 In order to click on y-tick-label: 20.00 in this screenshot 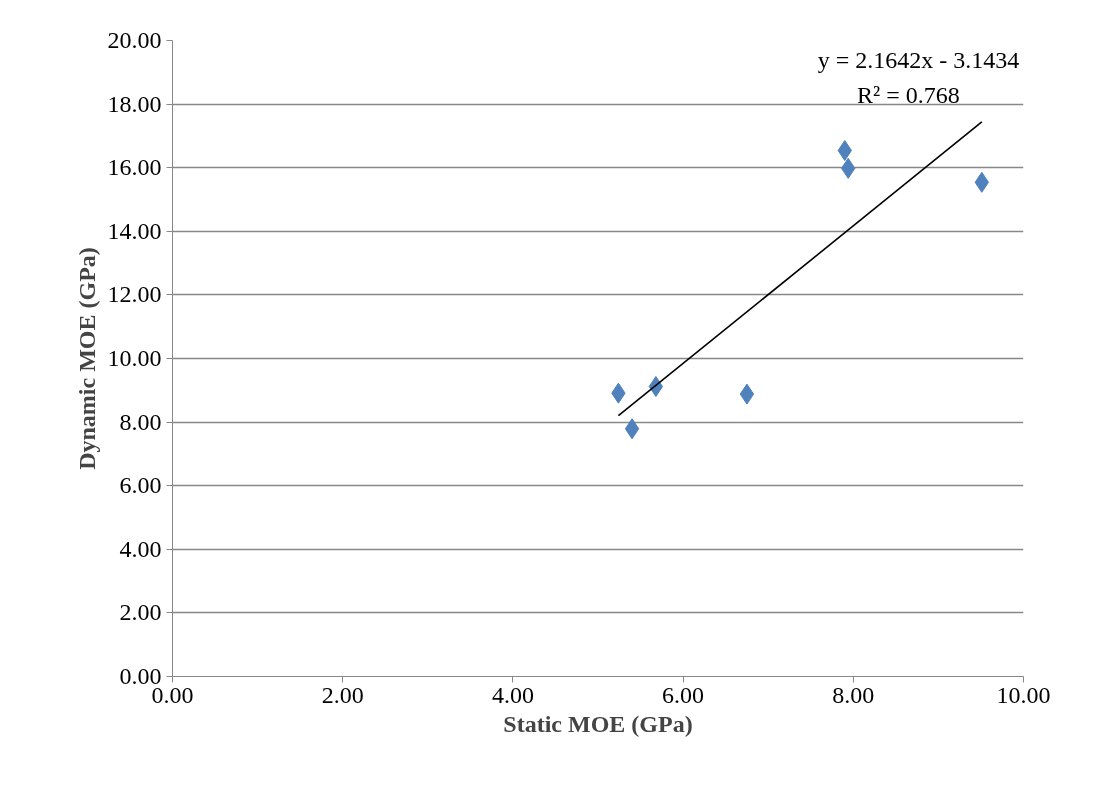, I will do `click(134, 40)`.